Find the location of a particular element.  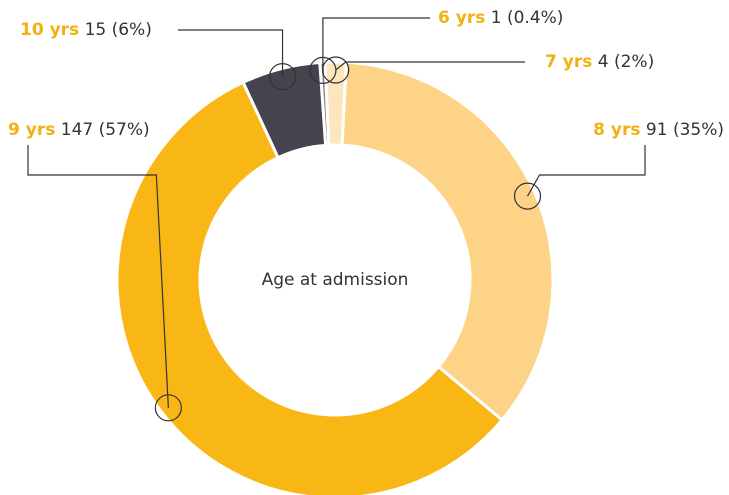

category-label: 10 yrs is located at coordinates (49, 30).